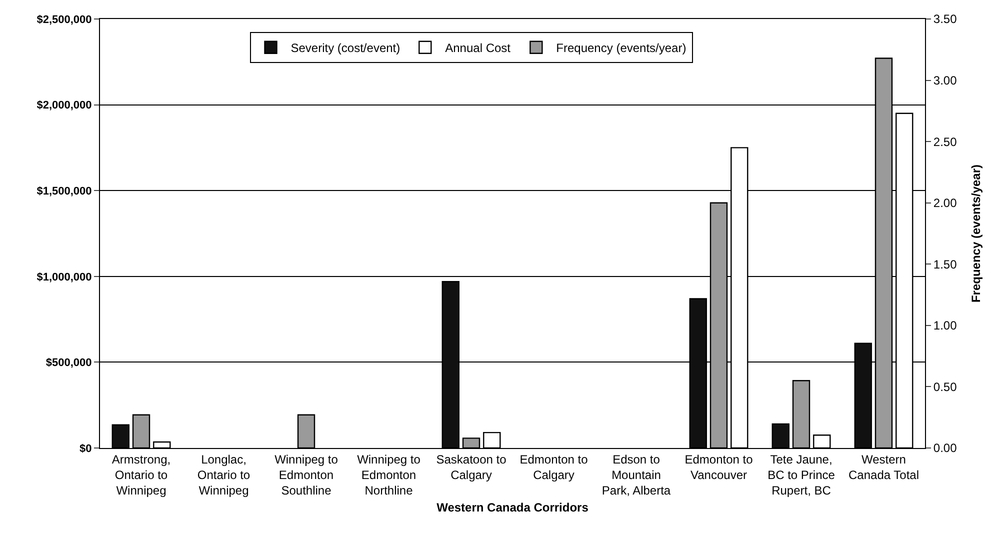 The width and height of the screenshot is (1000, 533). I want to click on y-tick-label: $1,500,000, so click(64, 191).